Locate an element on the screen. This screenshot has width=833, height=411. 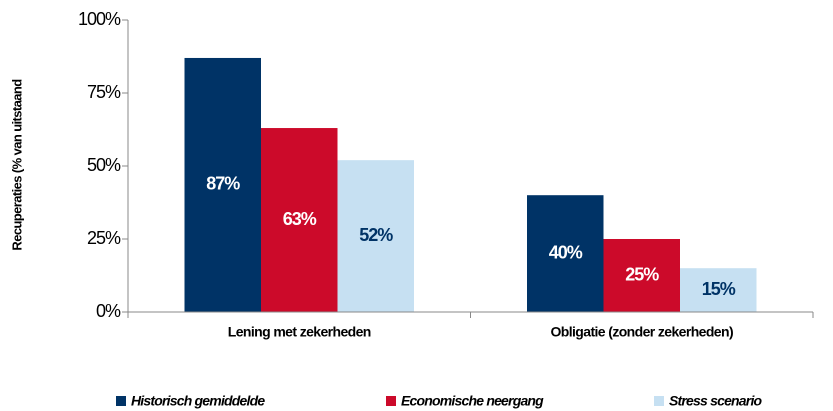
data-label: 15% is located at coordinates (719, 289).